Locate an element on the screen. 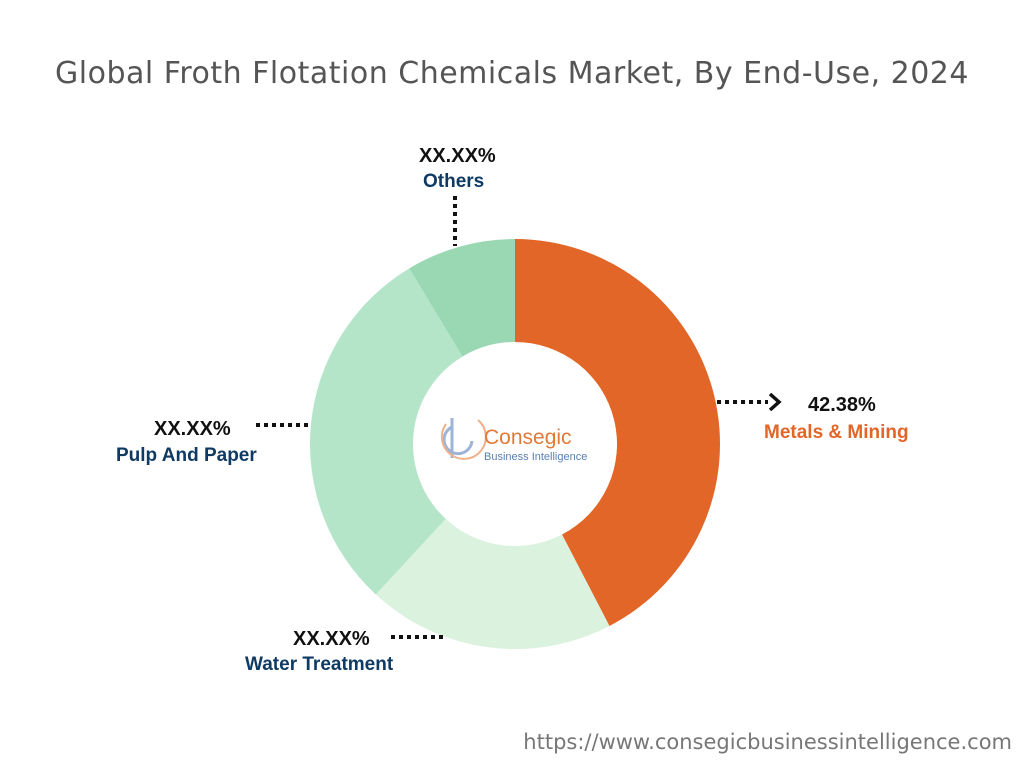  others-label: Others is located at coordinates (453, 181).